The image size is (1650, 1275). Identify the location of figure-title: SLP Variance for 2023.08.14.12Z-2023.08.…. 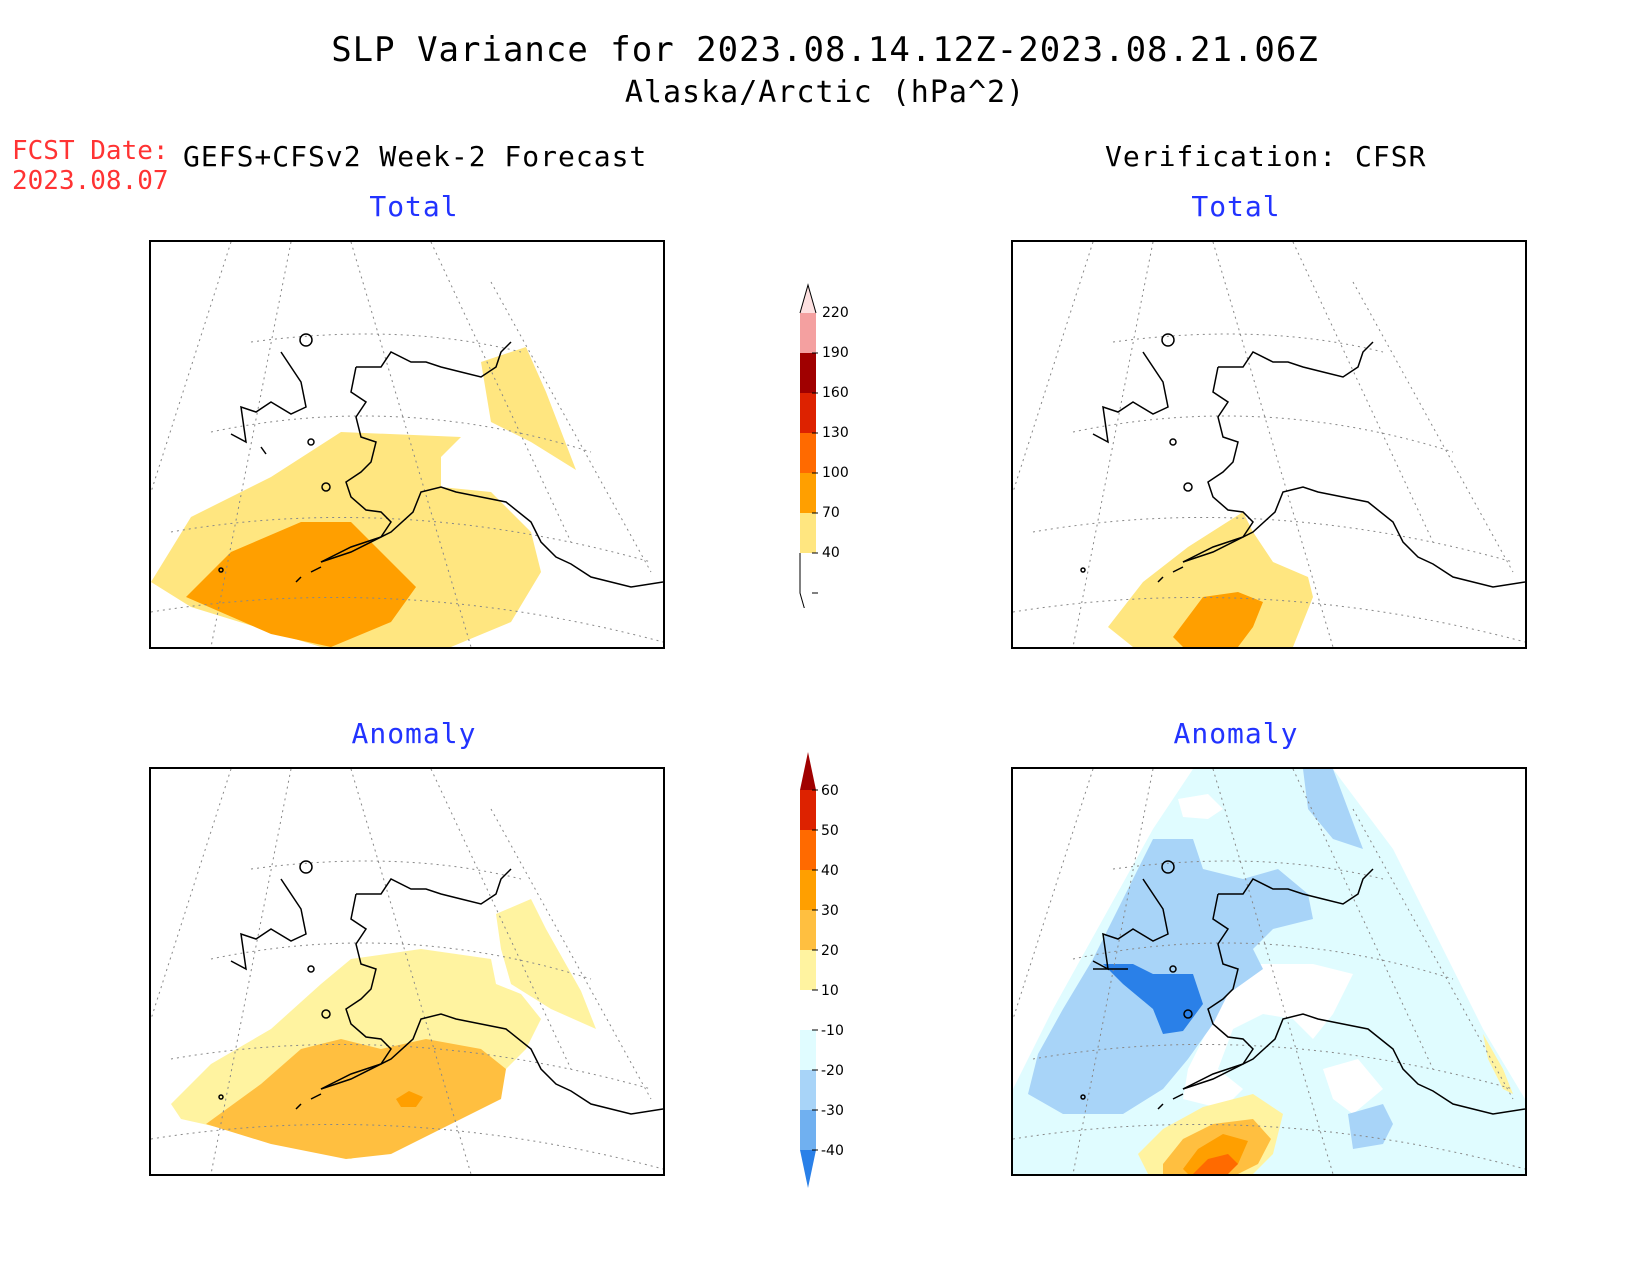
(825, 50).